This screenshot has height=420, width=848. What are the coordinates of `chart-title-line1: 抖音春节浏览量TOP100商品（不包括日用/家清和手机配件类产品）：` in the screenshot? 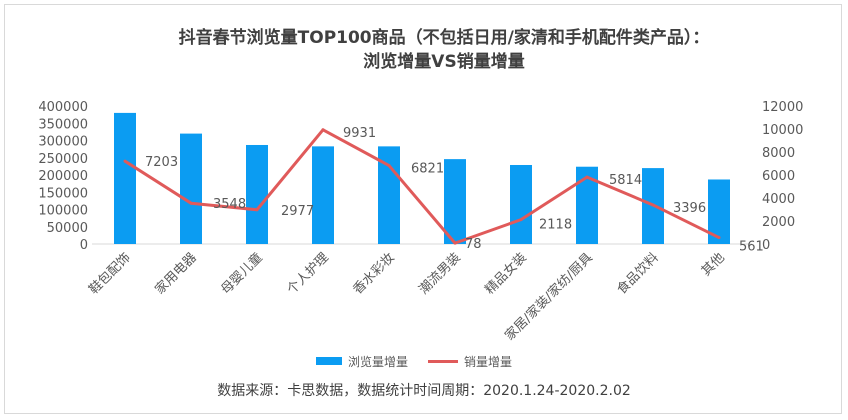 It's located at (444, 38).